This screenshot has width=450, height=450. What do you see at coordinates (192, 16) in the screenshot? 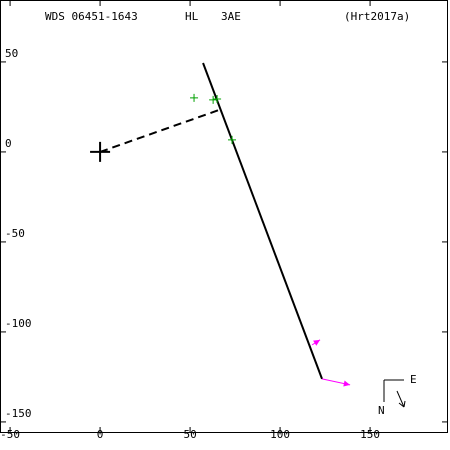
I see `discoverer: HL` at bounding box center [192, 16].